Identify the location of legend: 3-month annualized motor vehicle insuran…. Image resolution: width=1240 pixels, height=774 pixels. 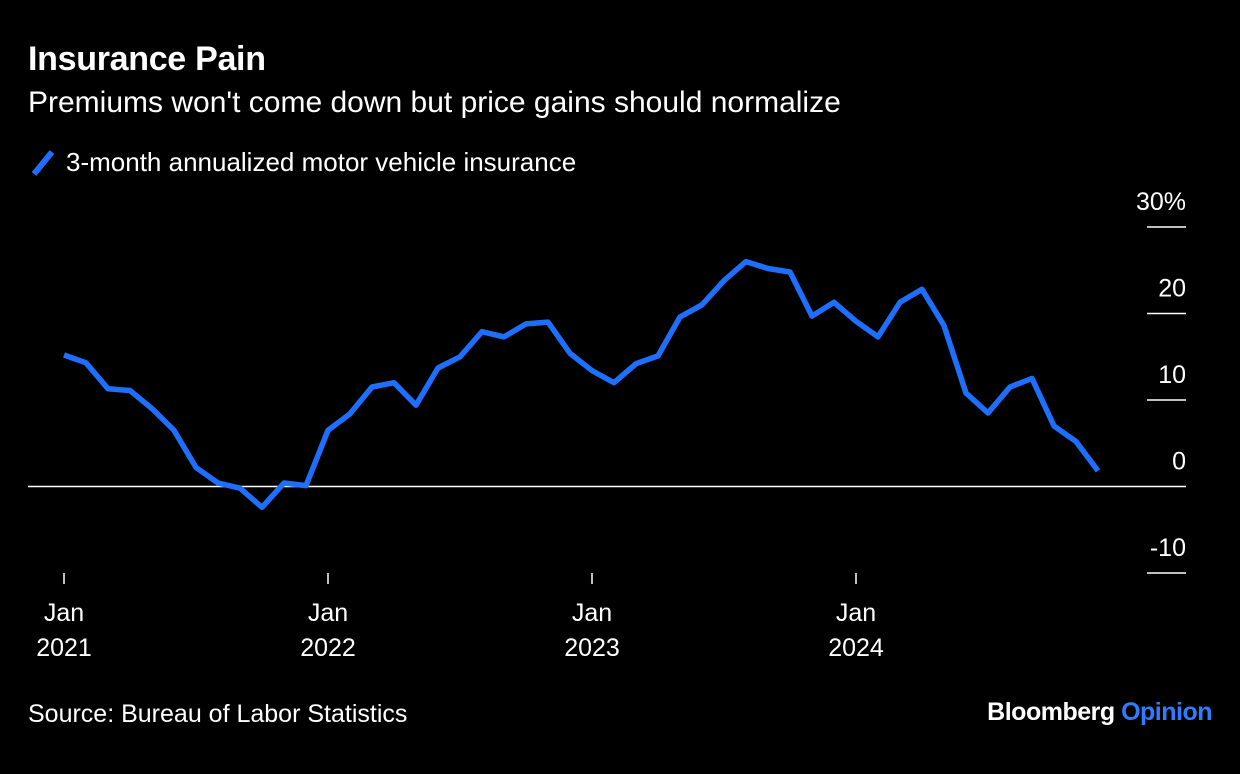
(303, 162).